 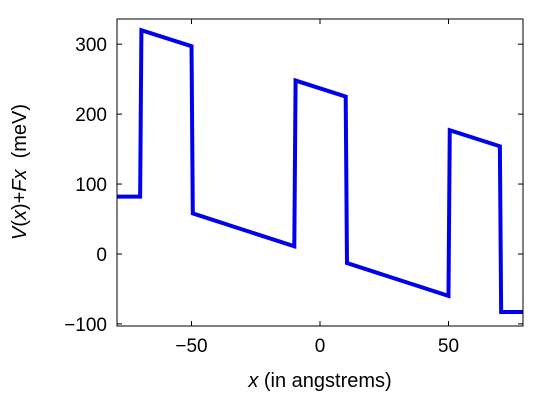 What do you see at coordinates (320, 346) in the screenshot?
I see `x-tick-label: 0` at bounding box center [320, 346].